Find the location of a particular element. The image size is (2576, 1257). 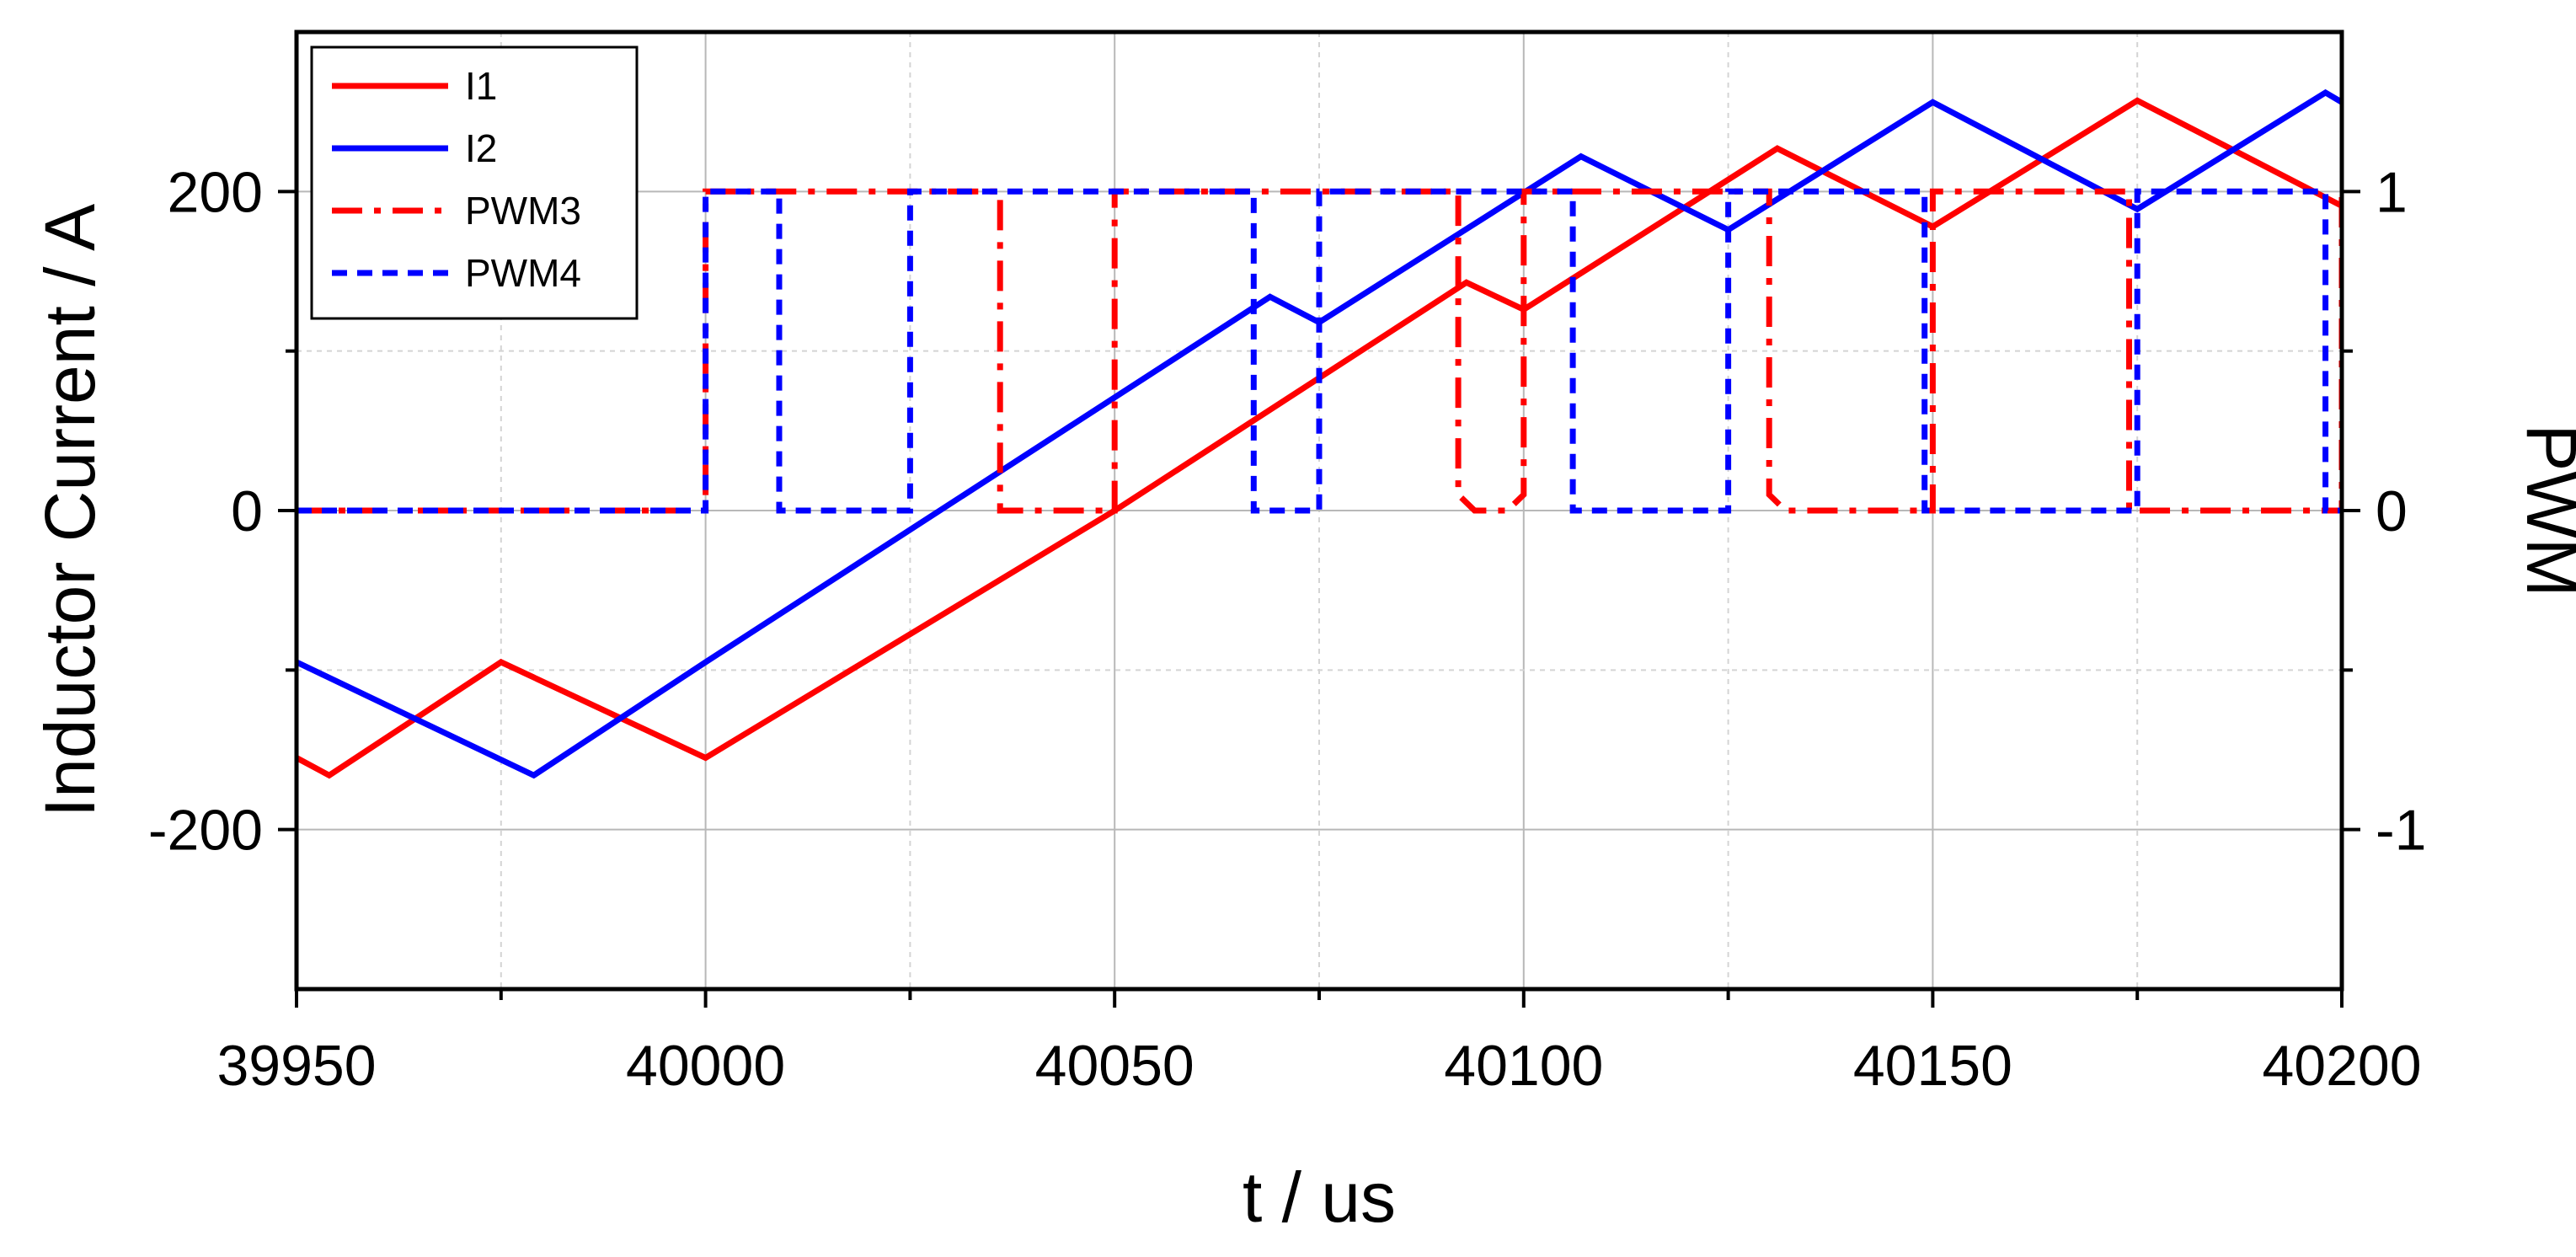

y2-tick-label: 1 is located at coordinates (2392, 192).